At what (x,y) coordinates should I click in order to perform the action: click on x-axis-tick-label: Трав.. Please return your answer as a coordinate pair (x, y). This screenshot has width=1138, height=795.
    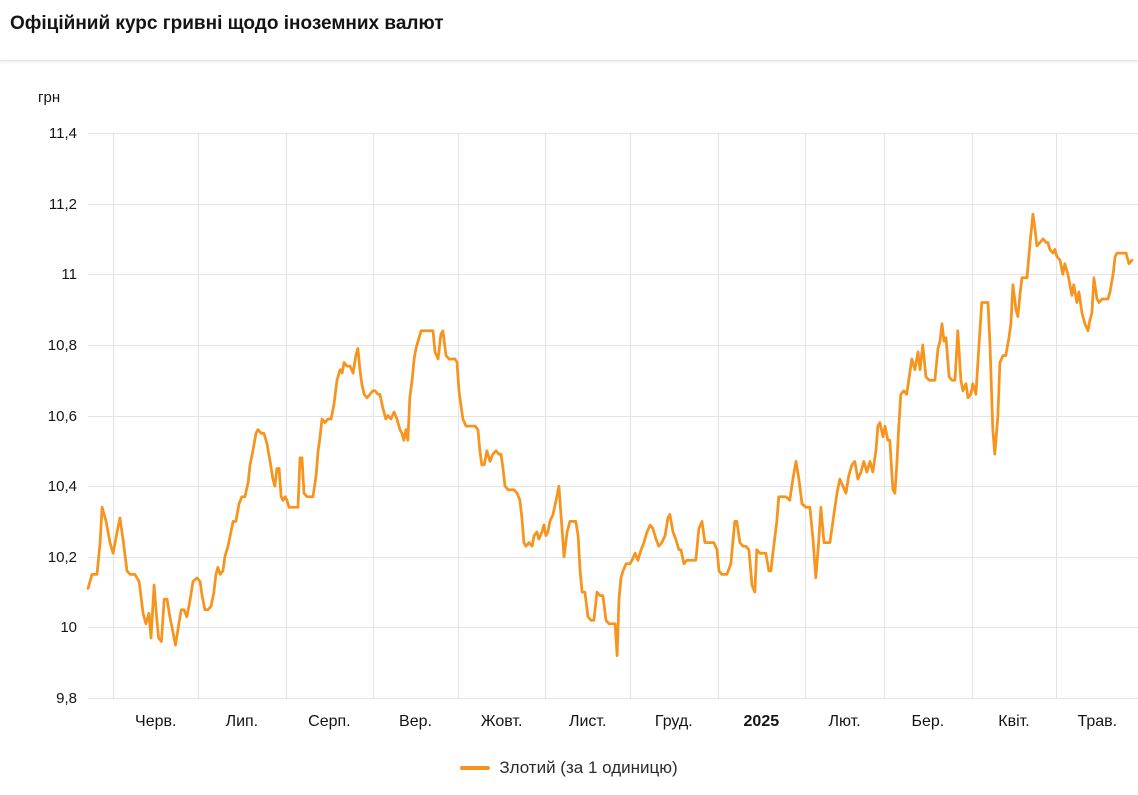
    Looking at the image, I should click on (1097, 721).